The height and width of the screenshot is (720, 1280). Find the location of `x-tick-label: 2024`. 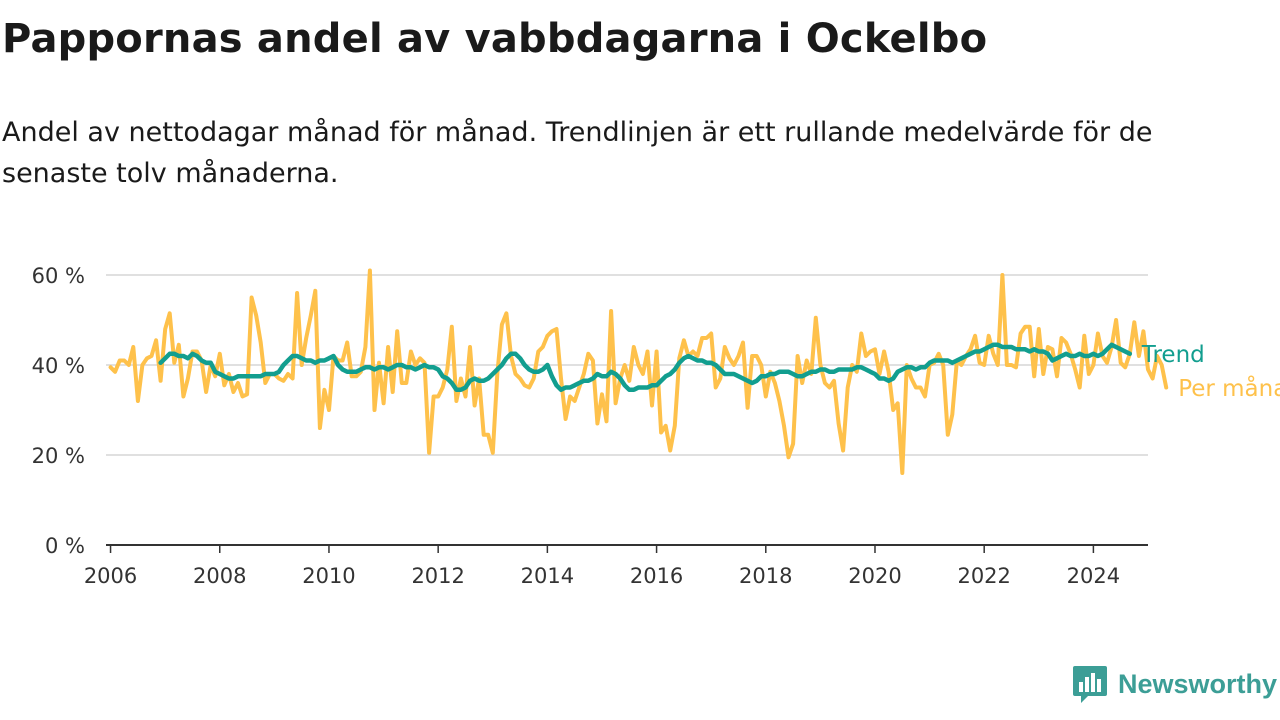

x-tick-label: 2024 is located at coordinates (1093, 576).